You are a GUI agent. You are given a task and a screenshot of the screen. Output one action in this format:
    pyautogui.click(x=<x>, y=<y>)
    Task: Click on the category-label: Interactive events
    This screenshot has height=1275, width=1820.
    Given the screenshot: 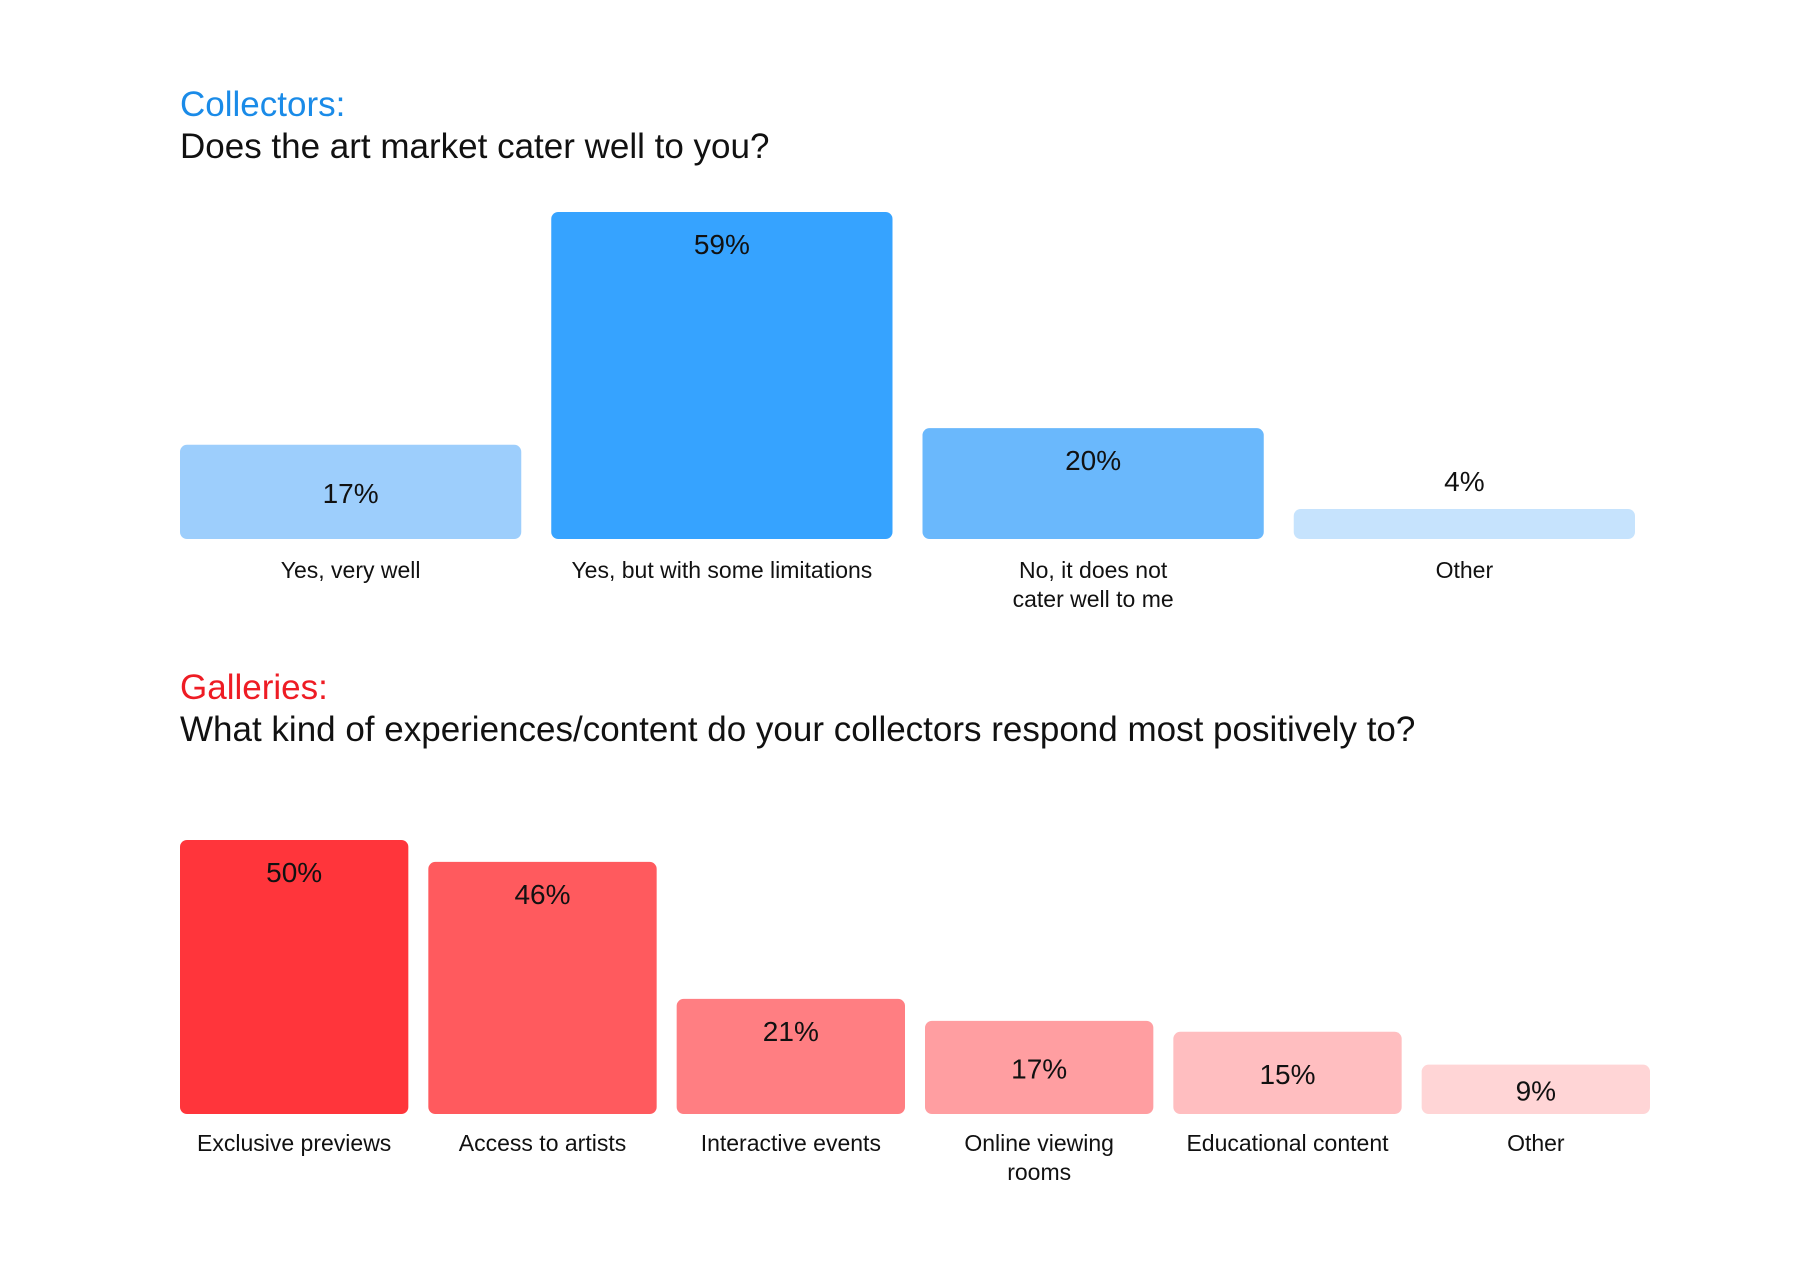 What is the action you would take?
    pyautogui.click(x=791, y=1143)
    